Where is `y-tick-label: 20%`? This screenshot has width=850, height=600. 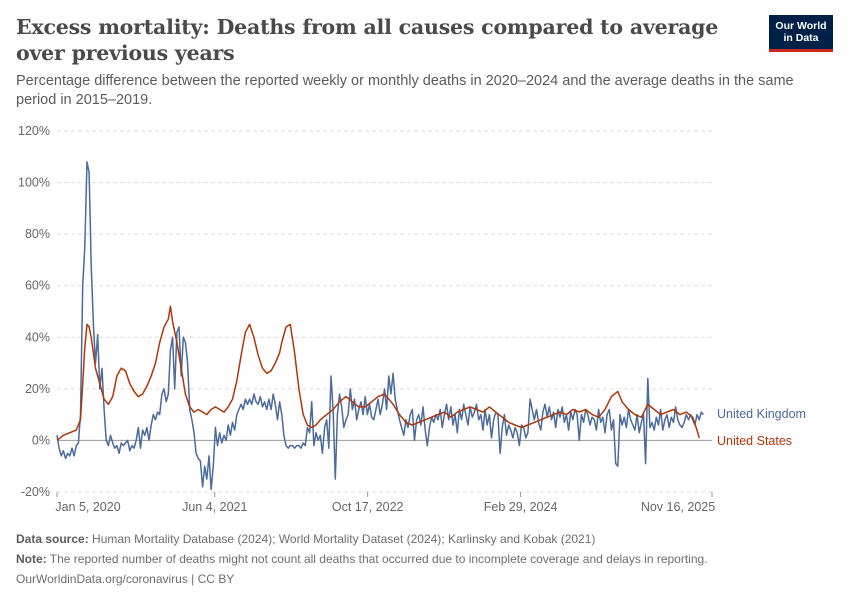 y-tick-label: 20% is located at coordinates (37, 389).